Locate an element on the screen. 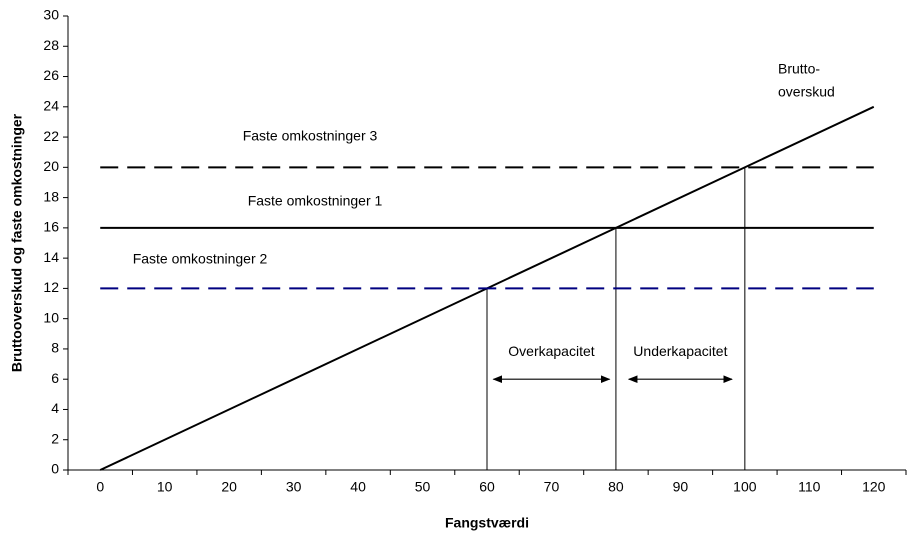 The height and width of the screenshot is (534, 908). y-tick-label: 18 is located at coordinates (51, 196).